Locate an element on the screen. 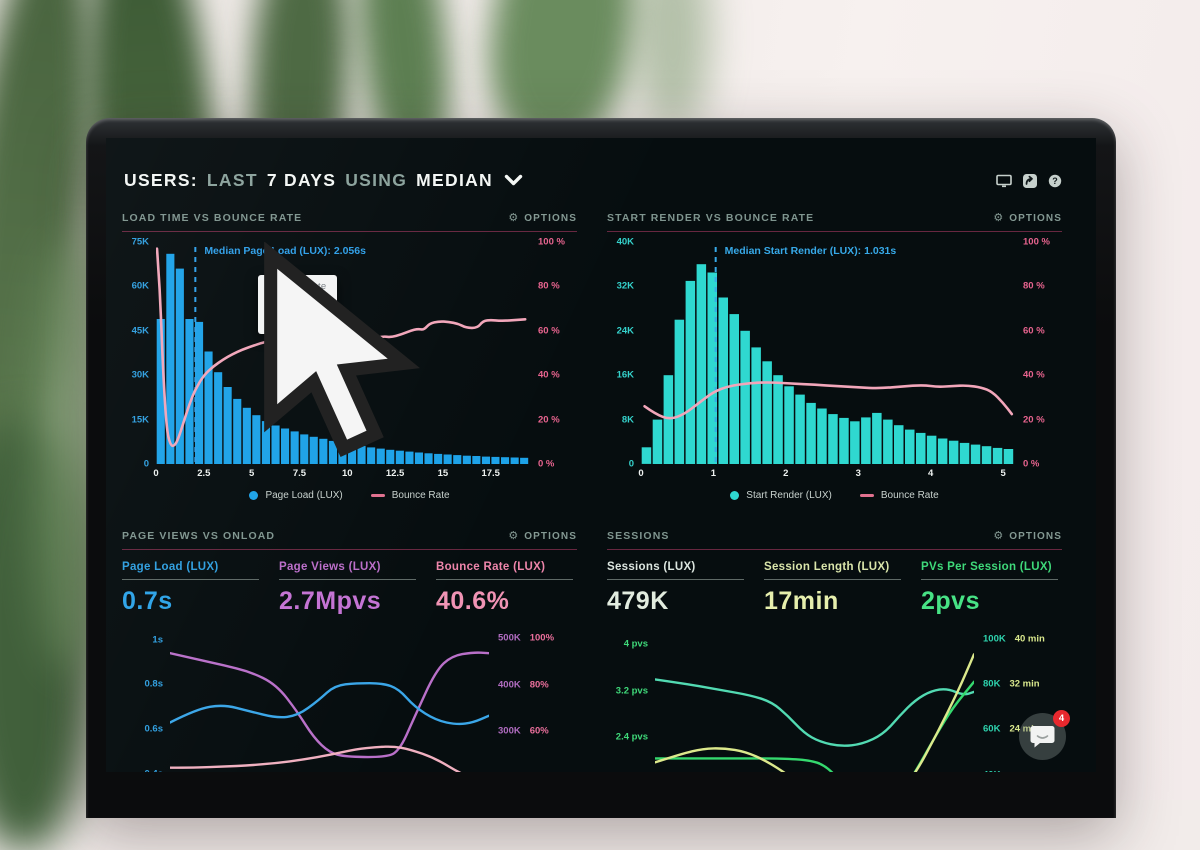  dashboard-header: USERS: LAST 7 DAYS USING MEDIAN ? is located at coordinates (593, 180).